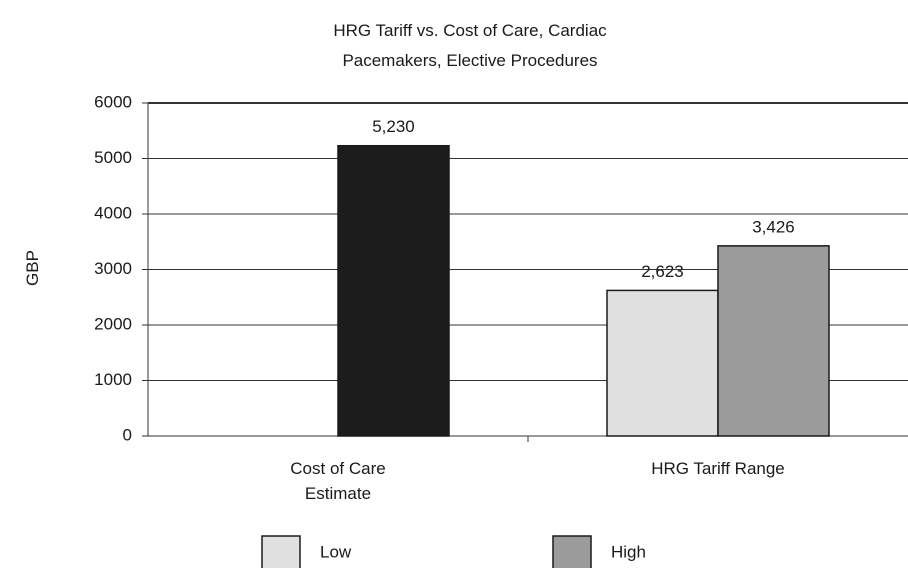 This screenshot has height=568, width=908. I want to click on y-tick-label: 6000, so click(113, 101).